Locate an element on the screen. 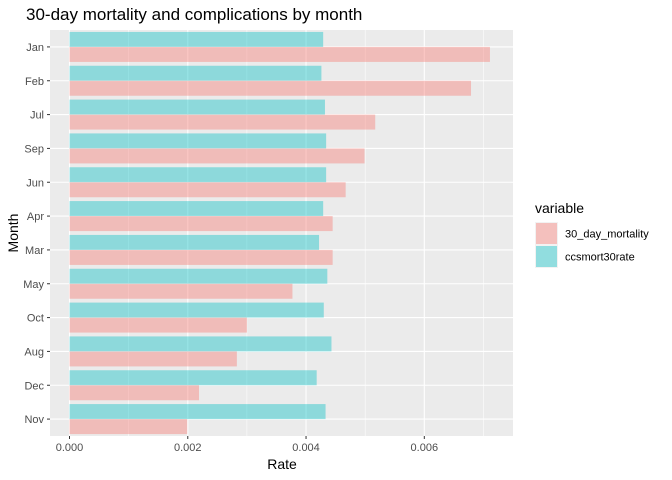 Image resolution: width=672 pixels, height=480 pixels. y-tick-label: Nov is located at coordinates (34, 420).